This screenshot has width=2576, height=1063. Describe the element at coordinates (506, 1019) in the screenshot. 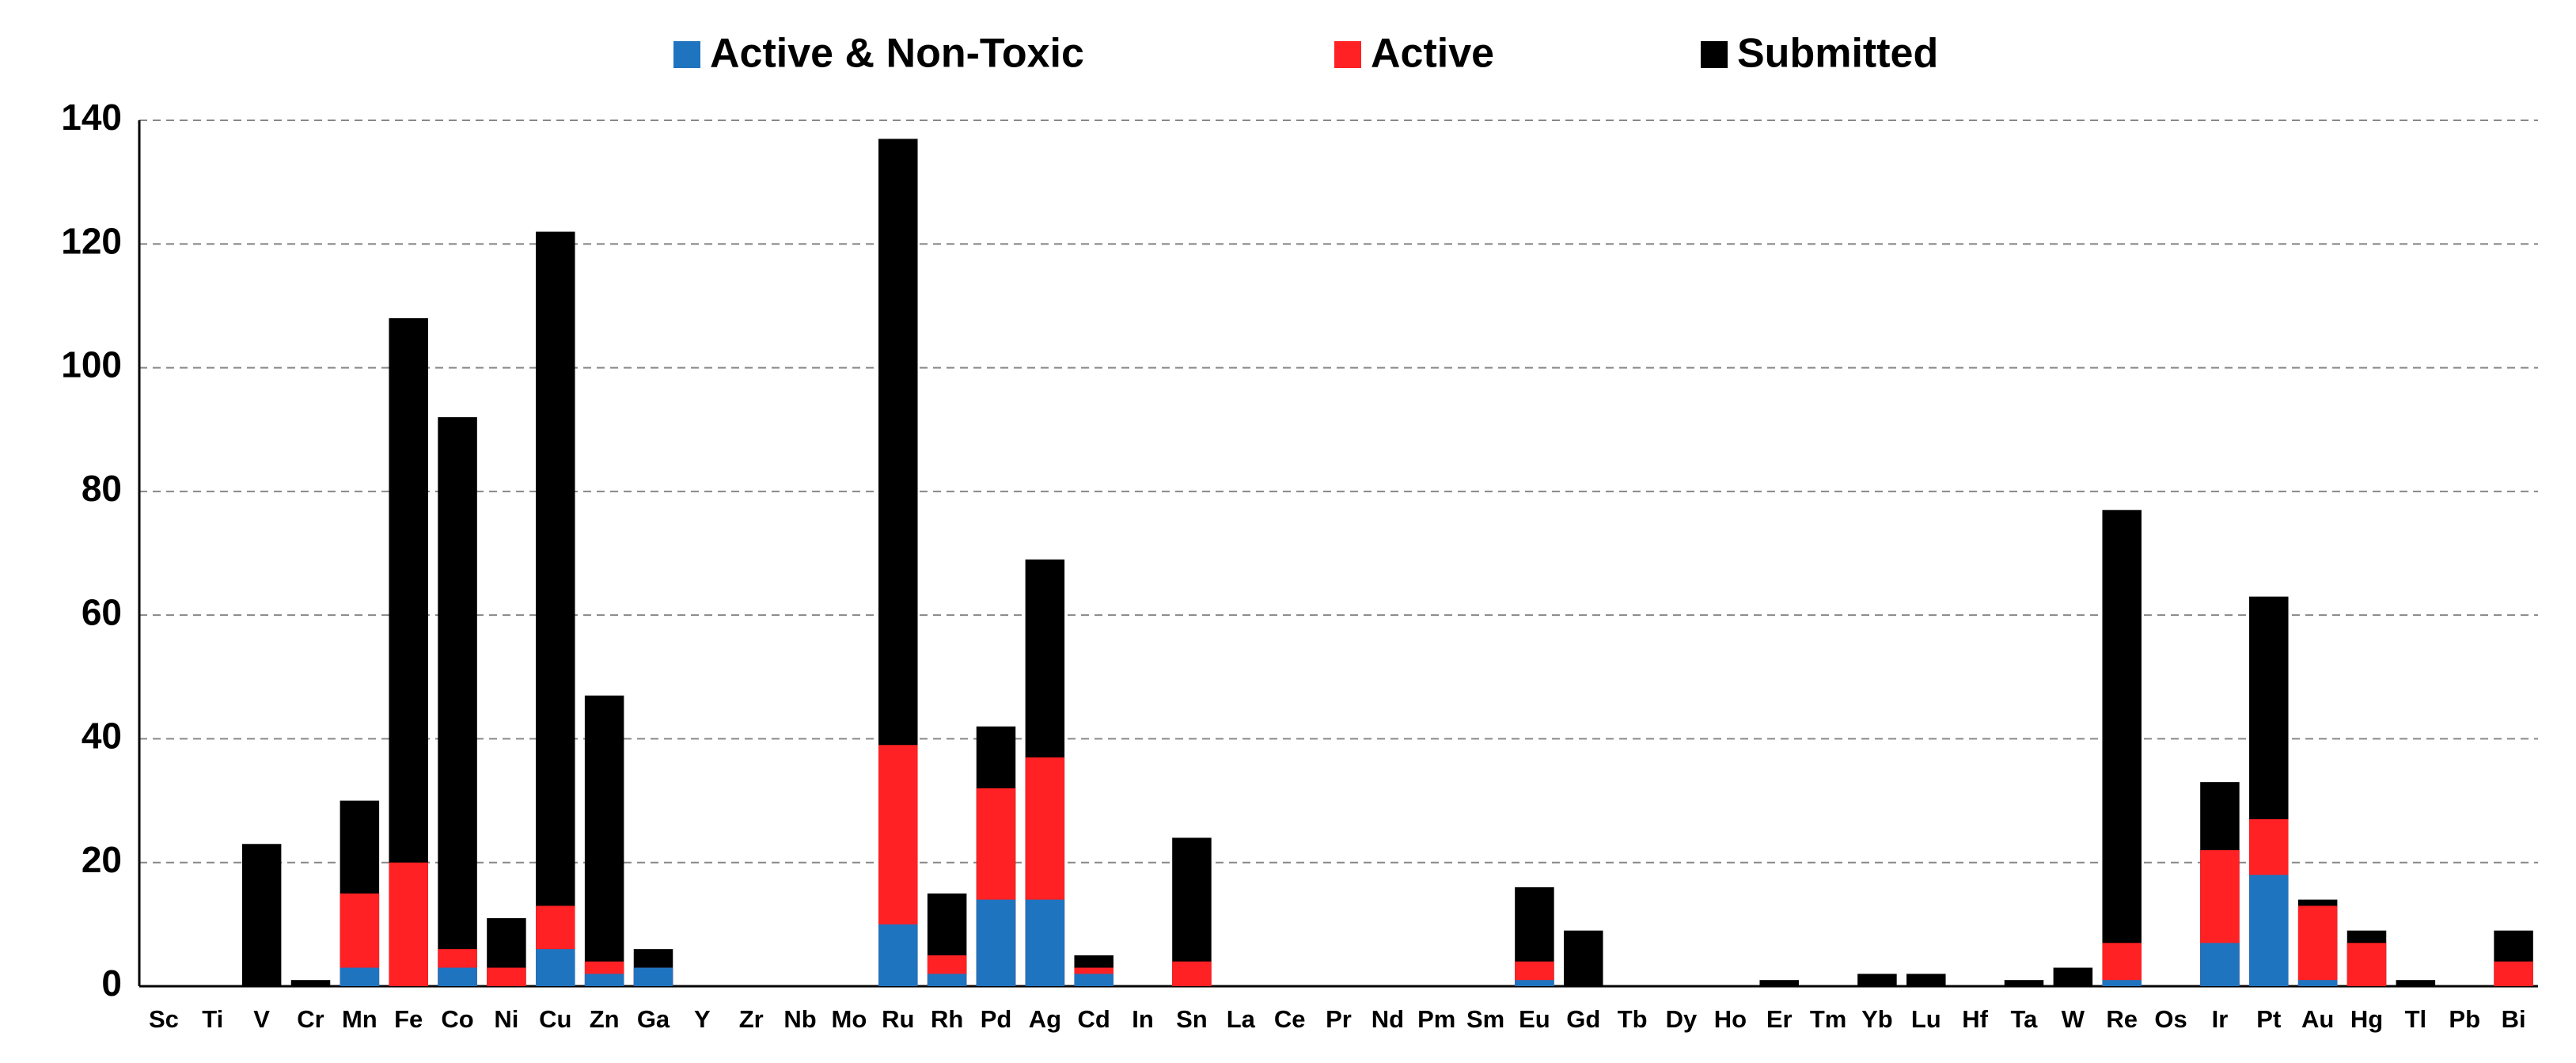

I see `x-tick-label: Ni` at that location.